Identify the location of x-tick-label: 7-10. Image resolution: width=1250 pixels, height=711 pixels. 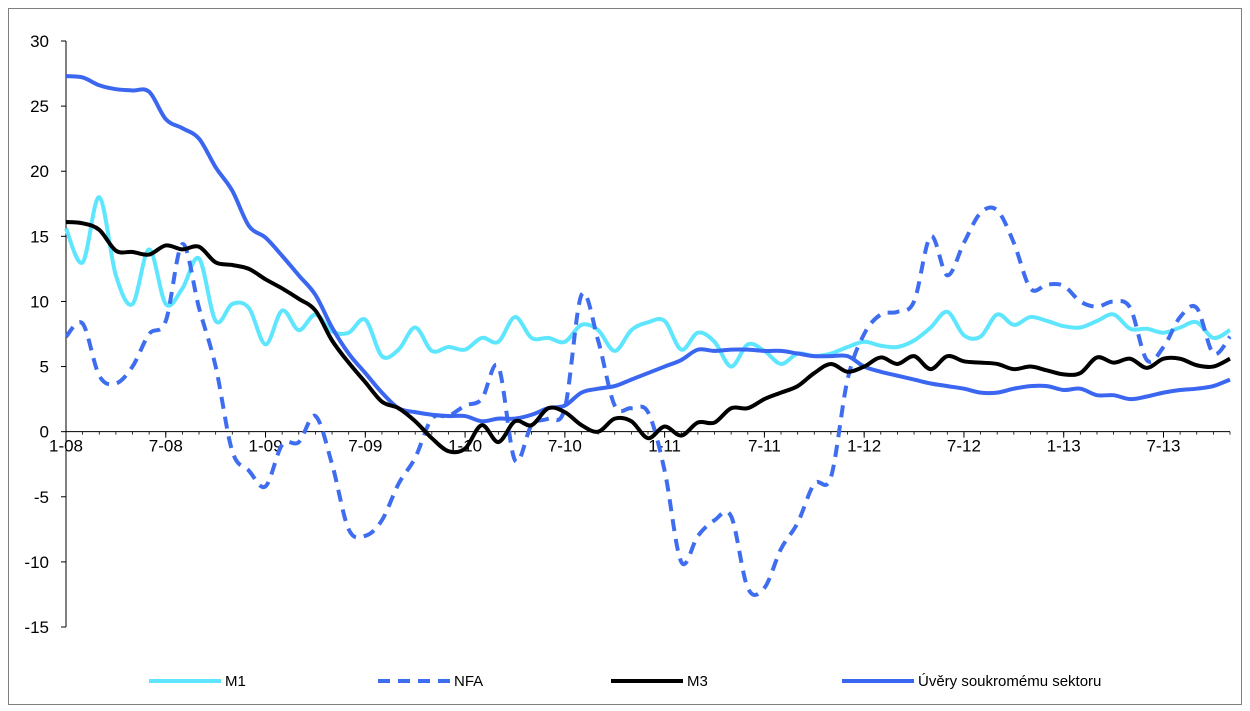
(565, 446).